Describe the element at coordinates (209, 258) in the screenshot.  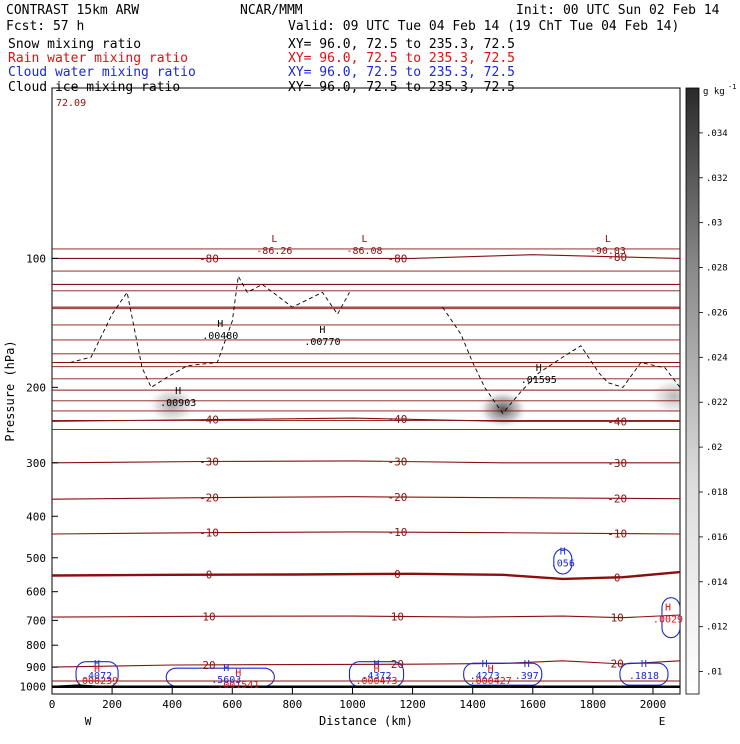
I see `isotherm-label-0-0: -80` at that location.